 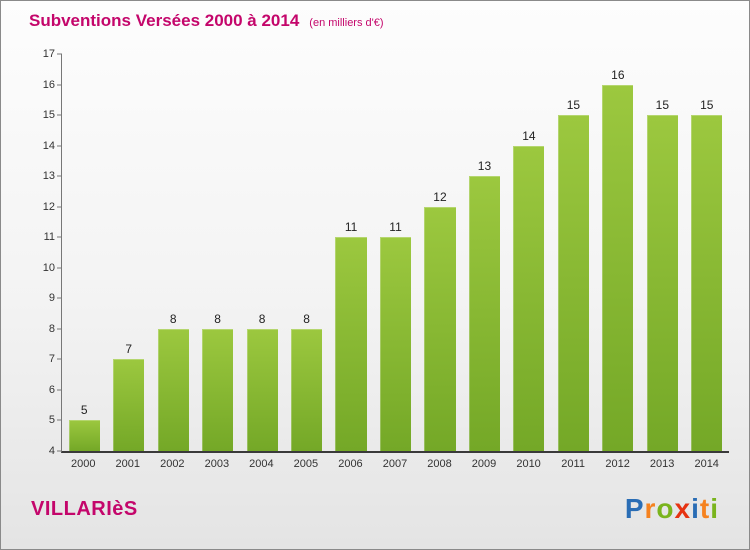 What do you see at coordinates (51, 328) in the screenshot?
I see `y-tick-label: 8` at bounding box center [51, 328].